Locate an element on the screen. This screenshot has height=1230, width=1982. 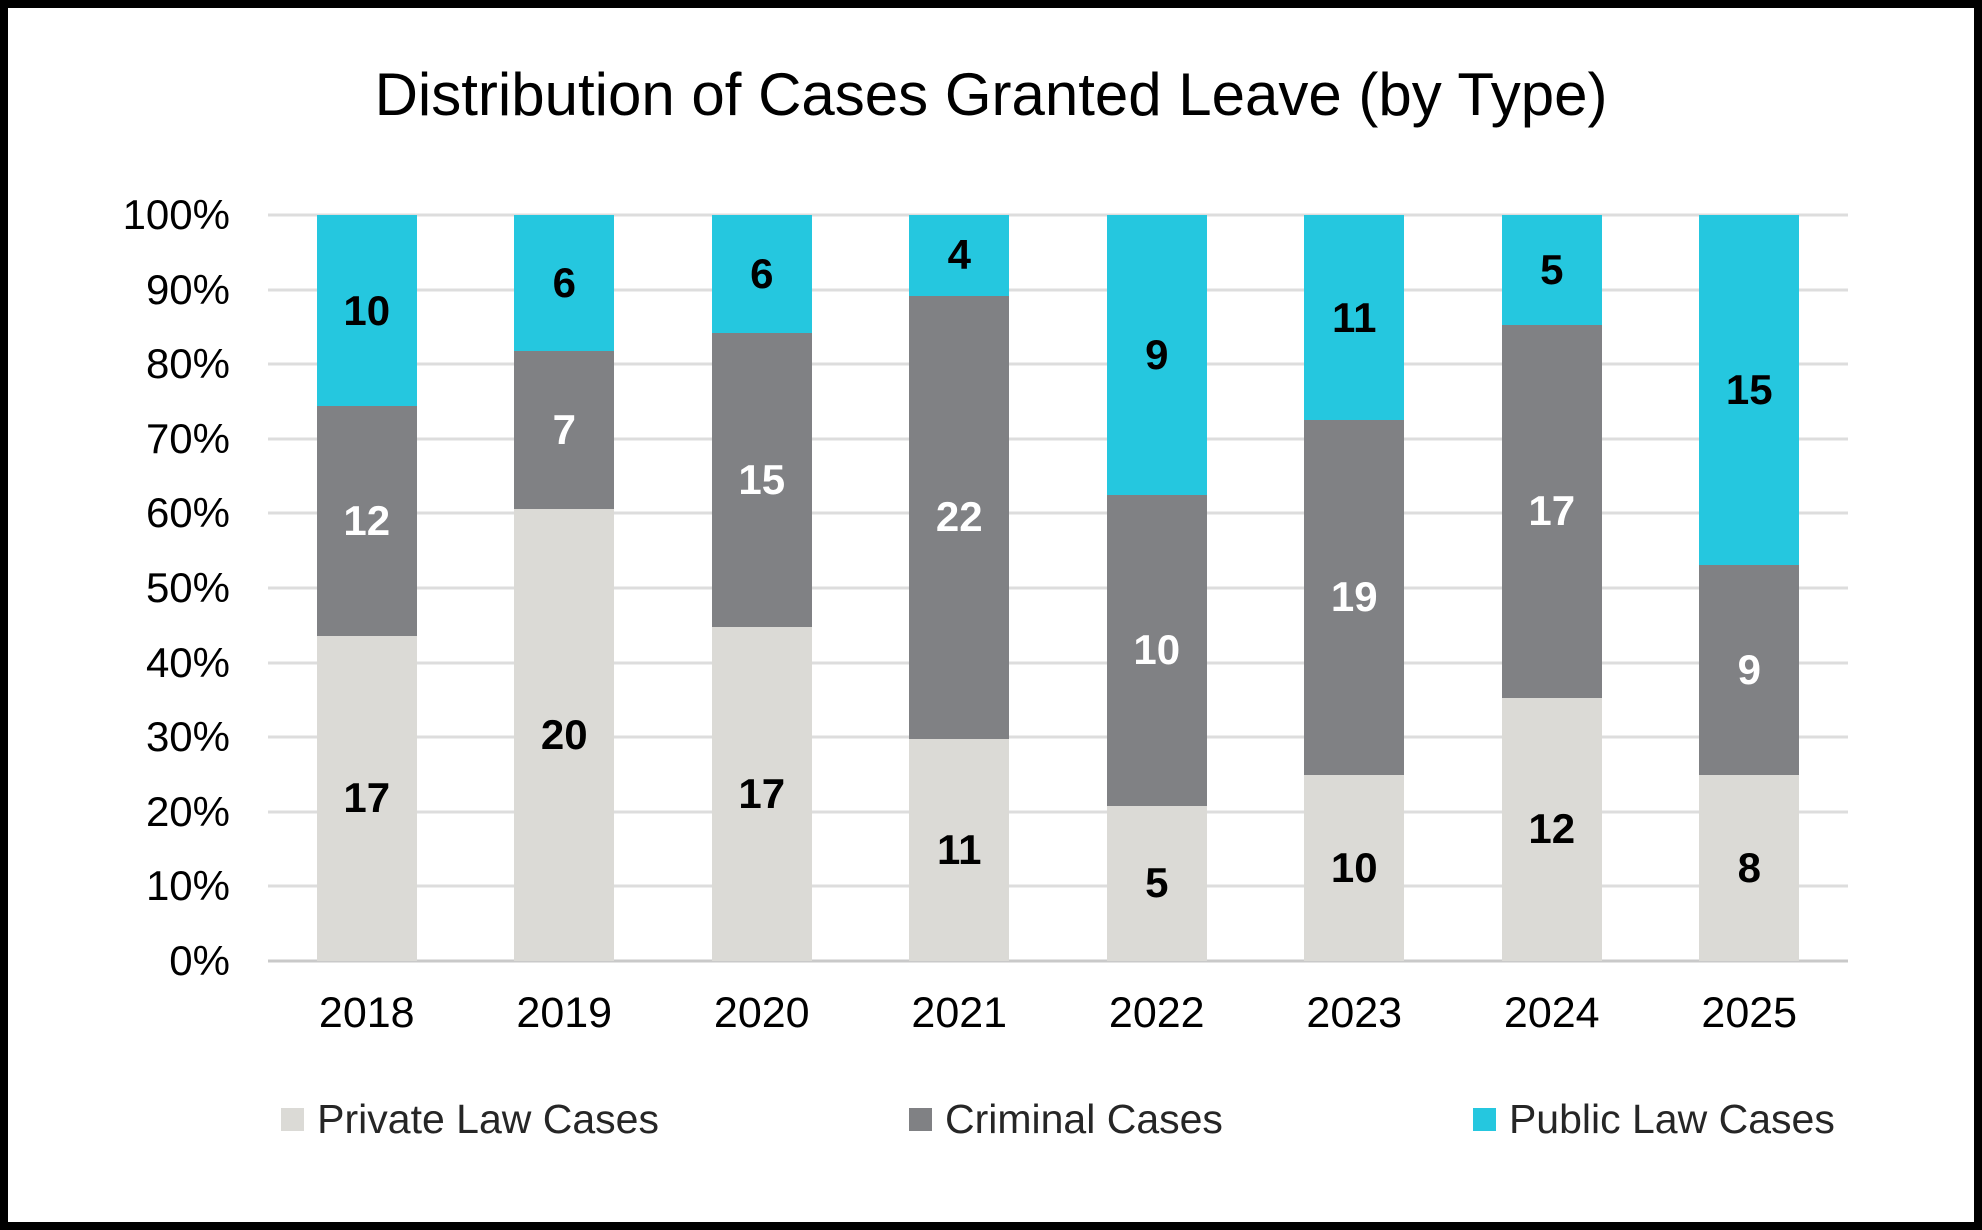
x-axis-tick-label: 2019 is located at coordinates (564, 1013).